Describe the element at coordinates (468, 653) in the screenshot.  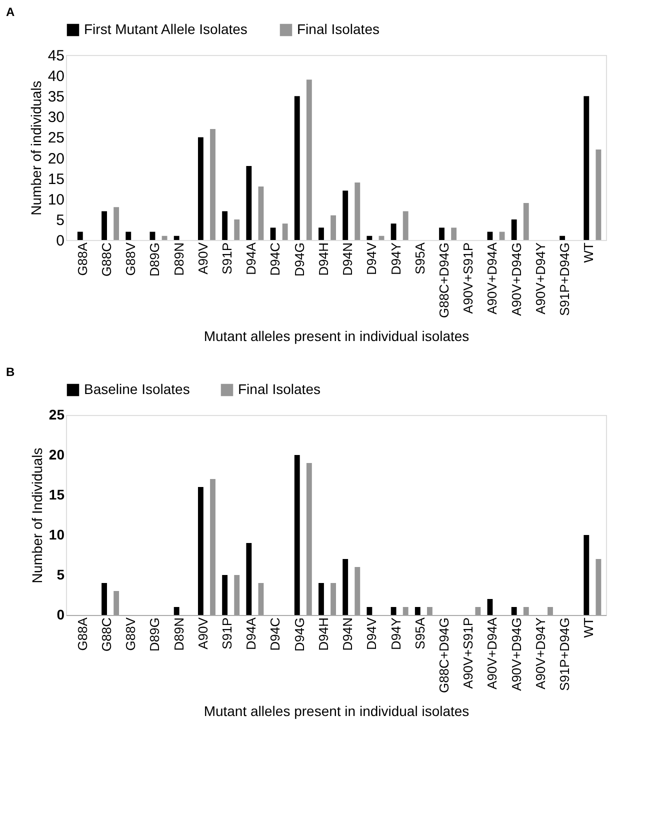
I see `x-tick-label: A90V+S91P` at that location.